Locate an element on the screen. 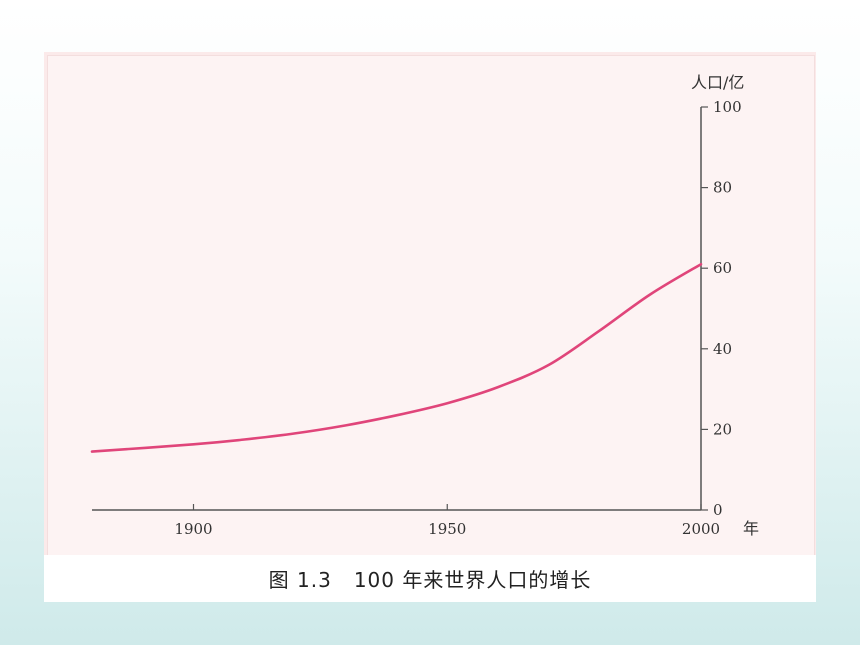 The width and height of the screenshot is (860, 645). y-tick-label-80: 80 is located at coordinates (722, 188).